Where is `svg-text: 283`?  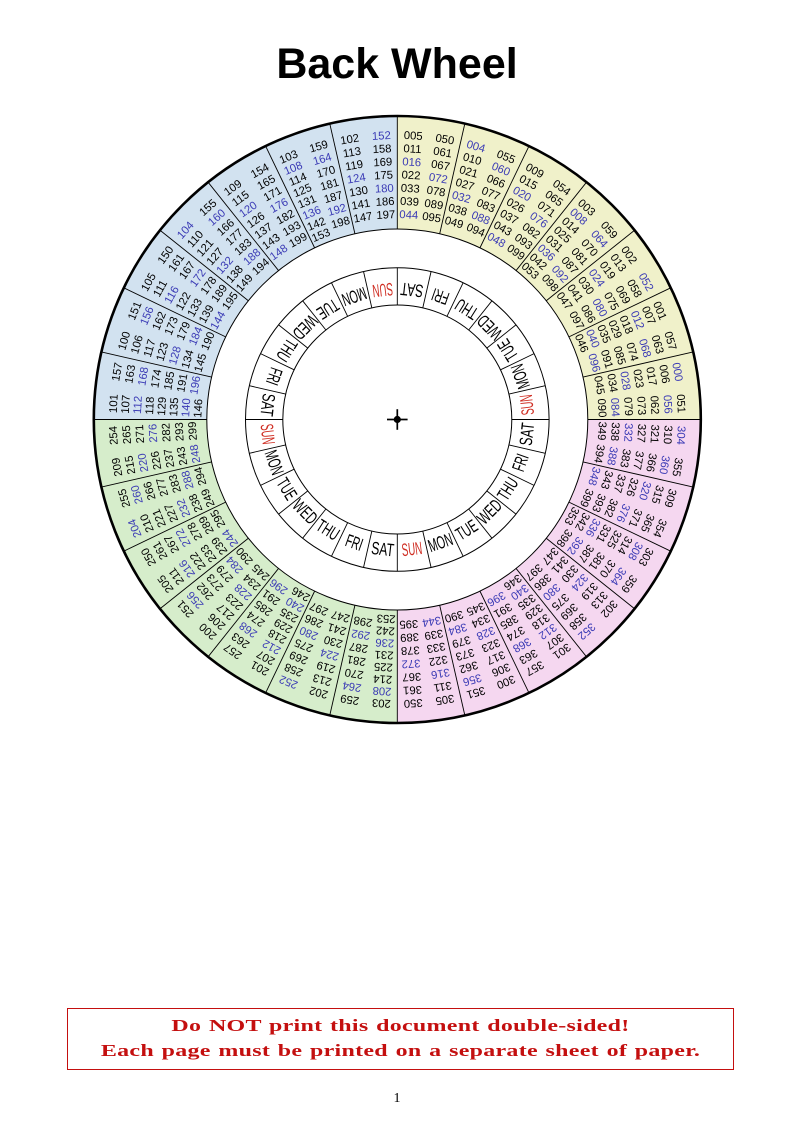 svg-text: 283 is located at coordinates (175, 483).